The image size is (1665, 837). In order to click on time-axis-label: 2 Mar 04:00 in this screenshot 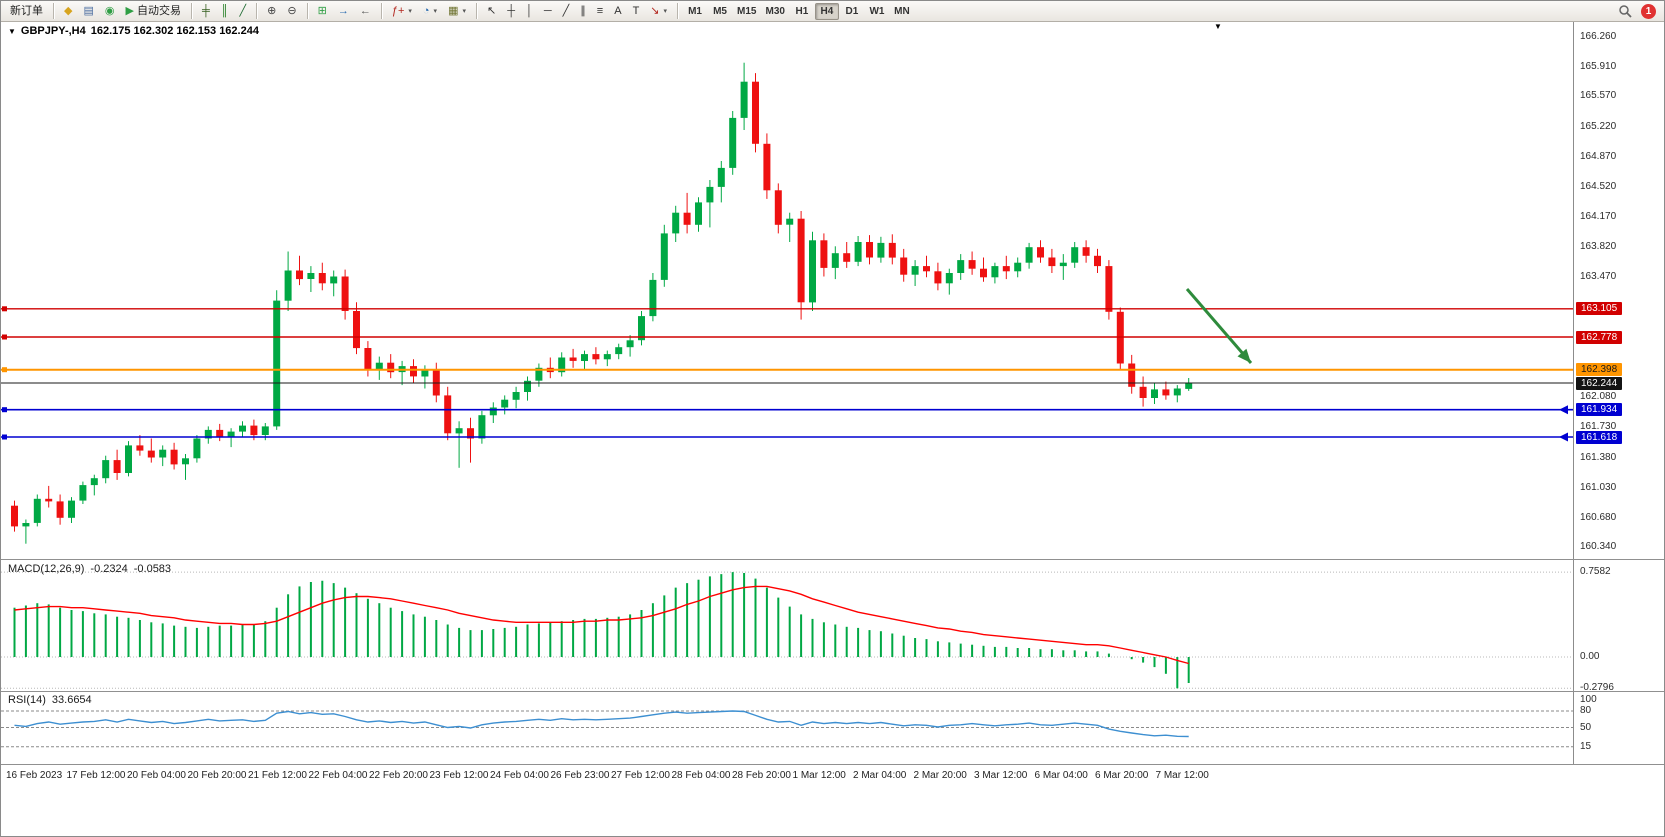, I will do `click(880, 775)`.